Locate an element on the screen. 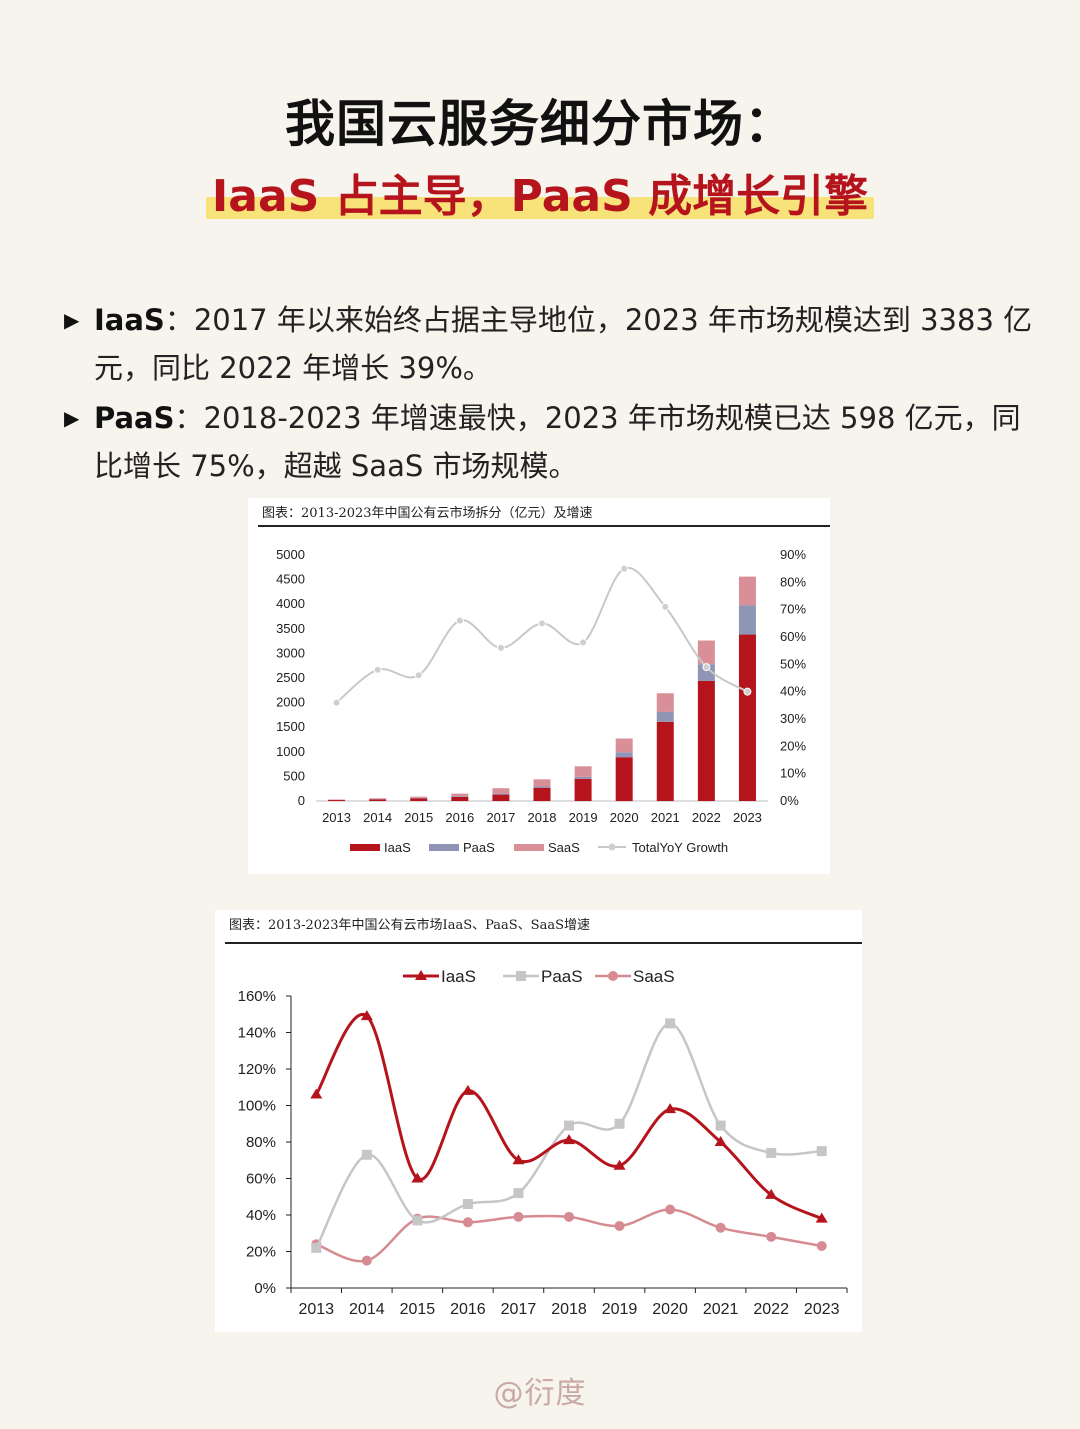 The height and width of the screenshot is (1429, 1080). x-tick-label: 2015 is located at coordinates (418, 1309).